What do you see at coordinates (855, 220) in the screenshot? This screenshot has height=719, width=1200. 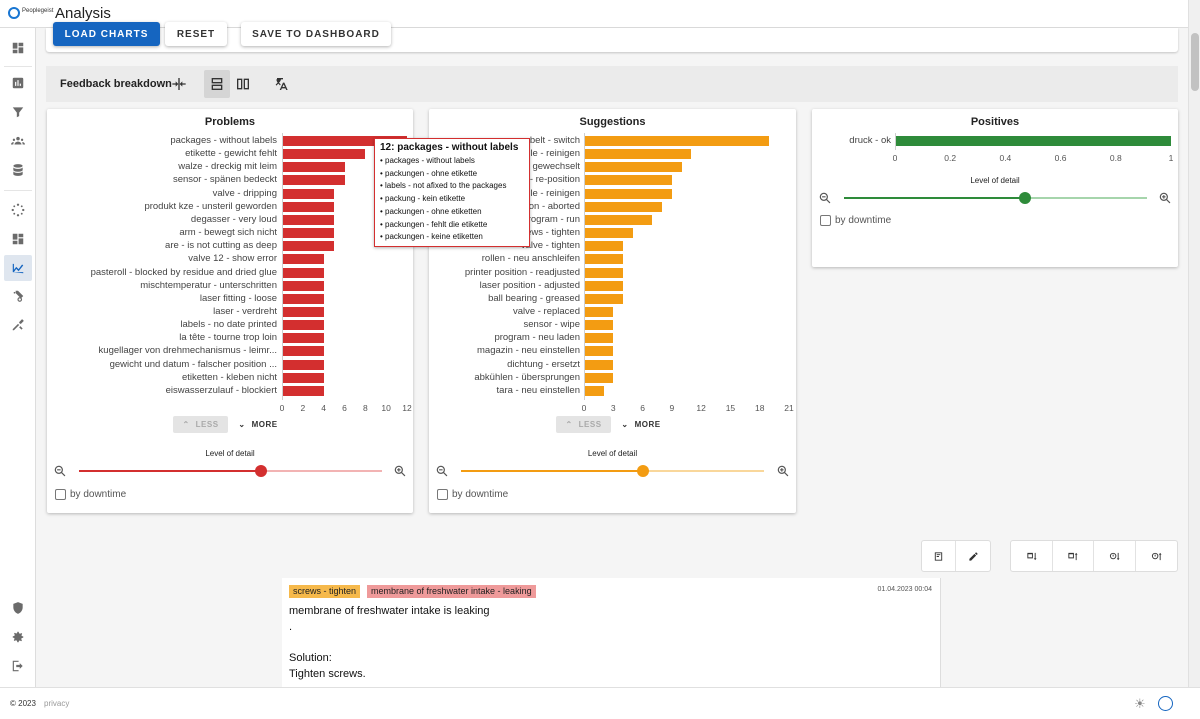 I see `positives-downtime-checkbox: by downtime` at bounding box center [855, 220].